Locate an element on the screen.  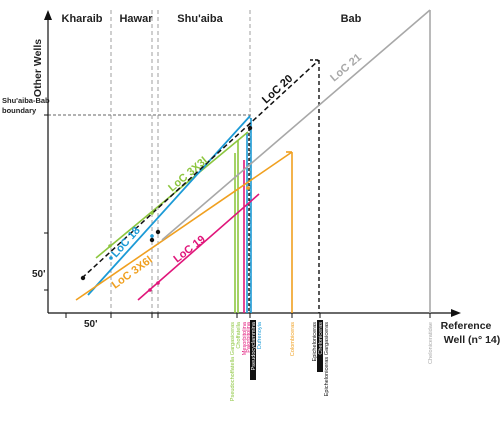
unit-name-kharaib: Kharaib is located at coordinates (82, 19).